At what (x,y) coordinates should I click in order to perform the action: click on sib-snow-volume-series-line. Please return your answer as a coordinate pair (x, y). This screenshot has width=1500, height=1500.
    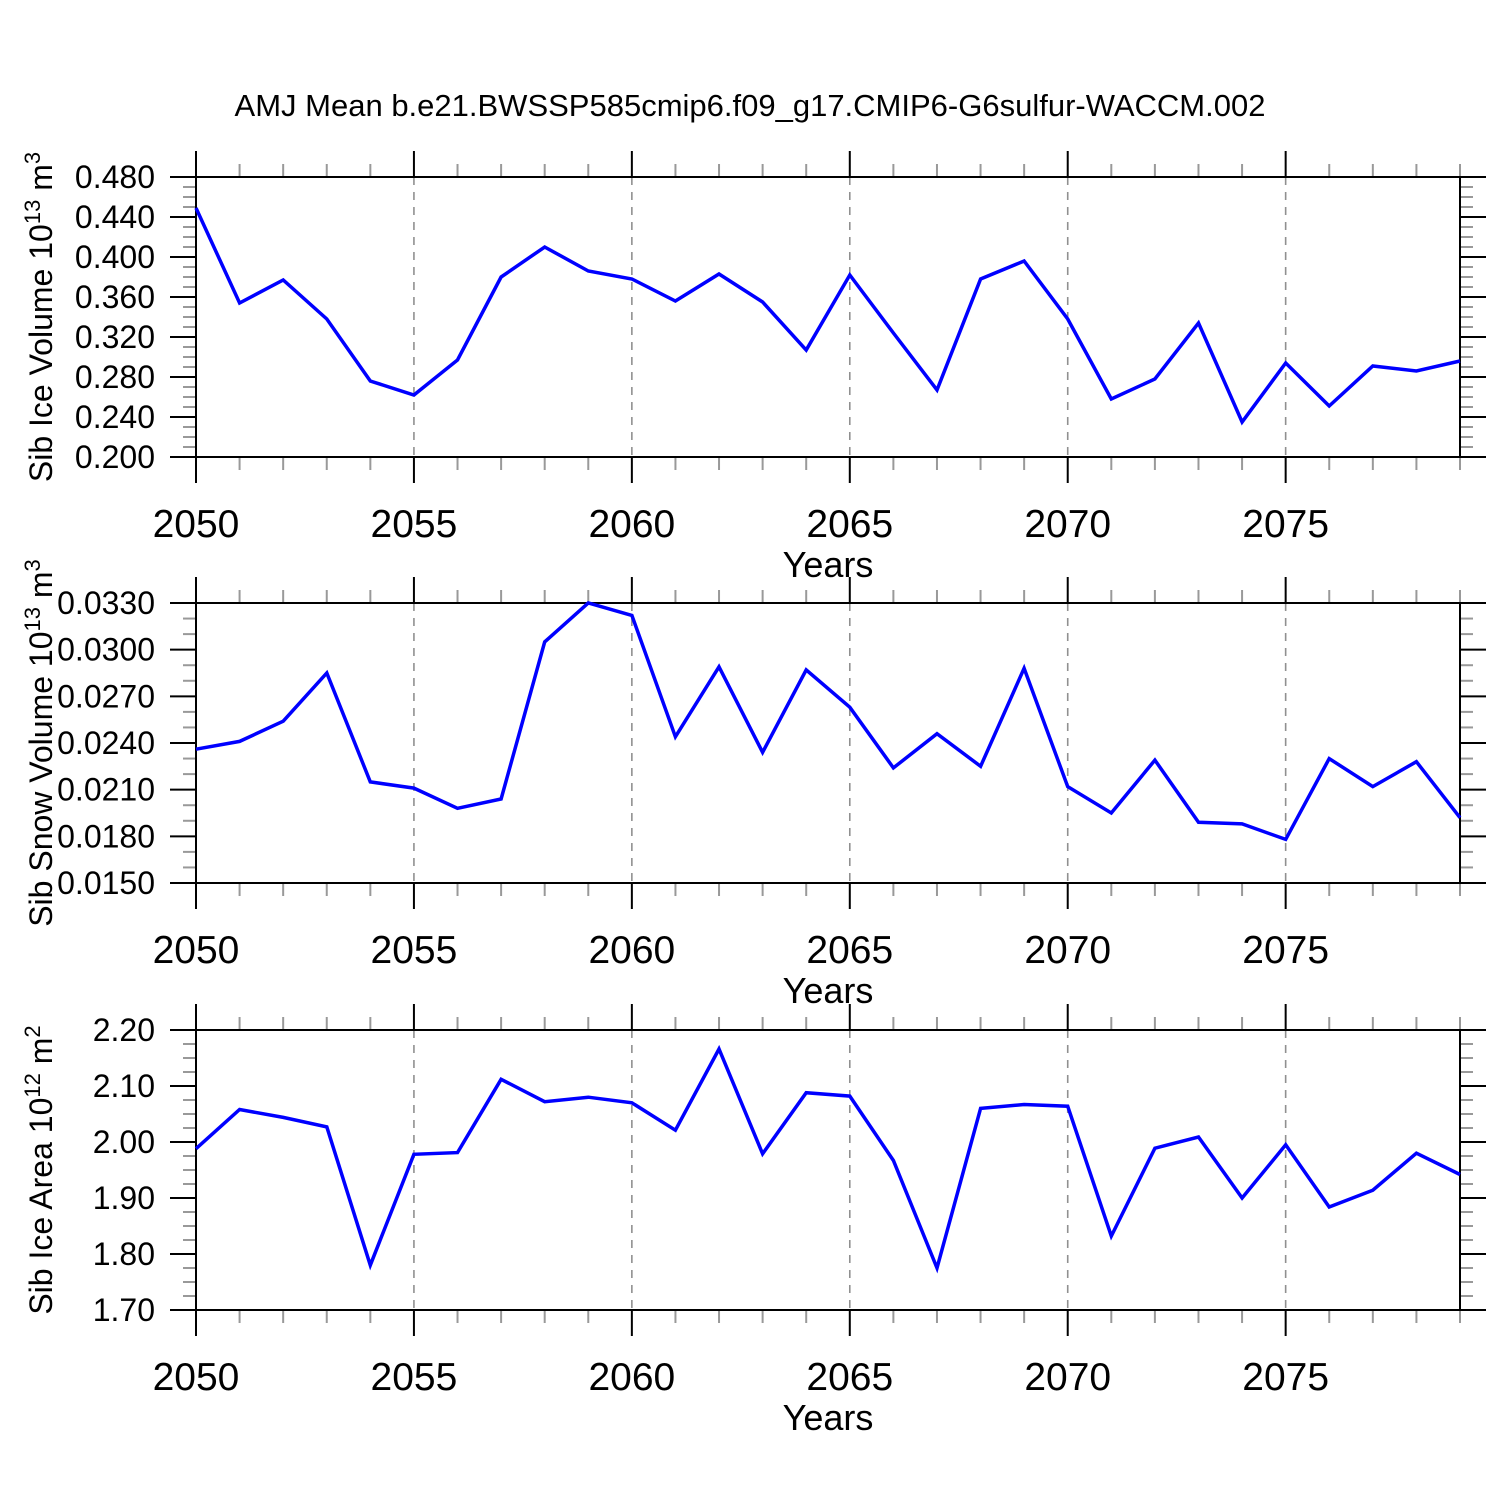
    Looking at the image, I should click on (828, 721).